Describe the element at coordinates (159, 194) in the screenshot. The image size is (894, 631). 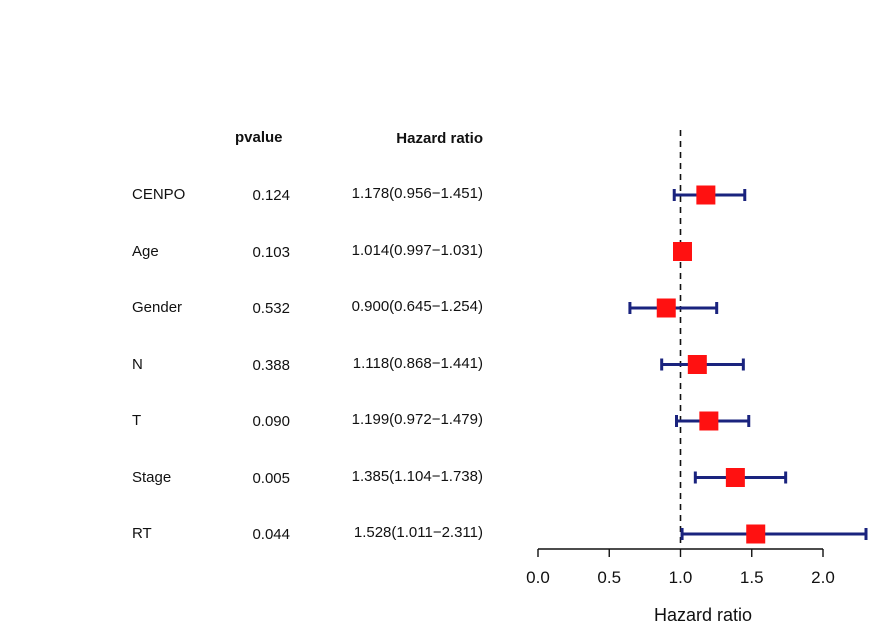
I see `row-label: CENPO` at that location.